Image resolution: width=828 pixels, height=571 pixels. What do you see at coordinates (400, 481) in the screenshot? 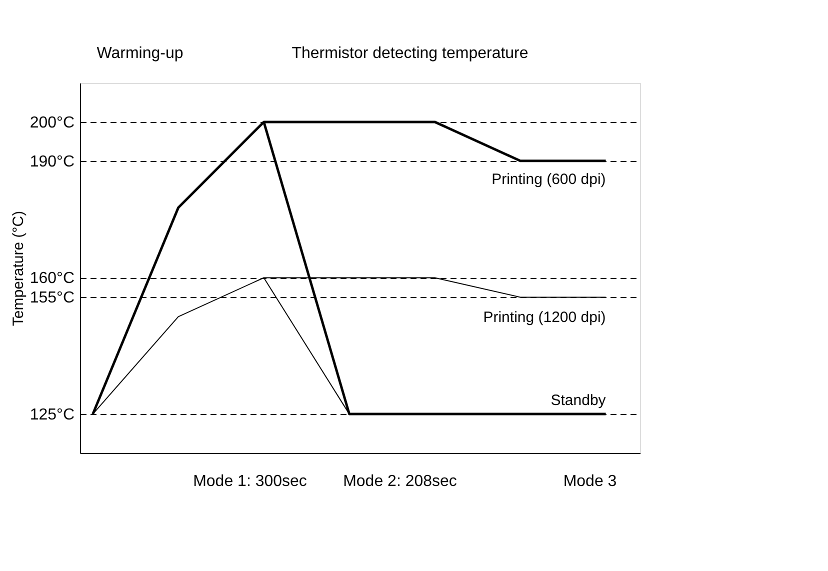
I see `text: Mode 2: 208sec` at bounding box center [400, 481].